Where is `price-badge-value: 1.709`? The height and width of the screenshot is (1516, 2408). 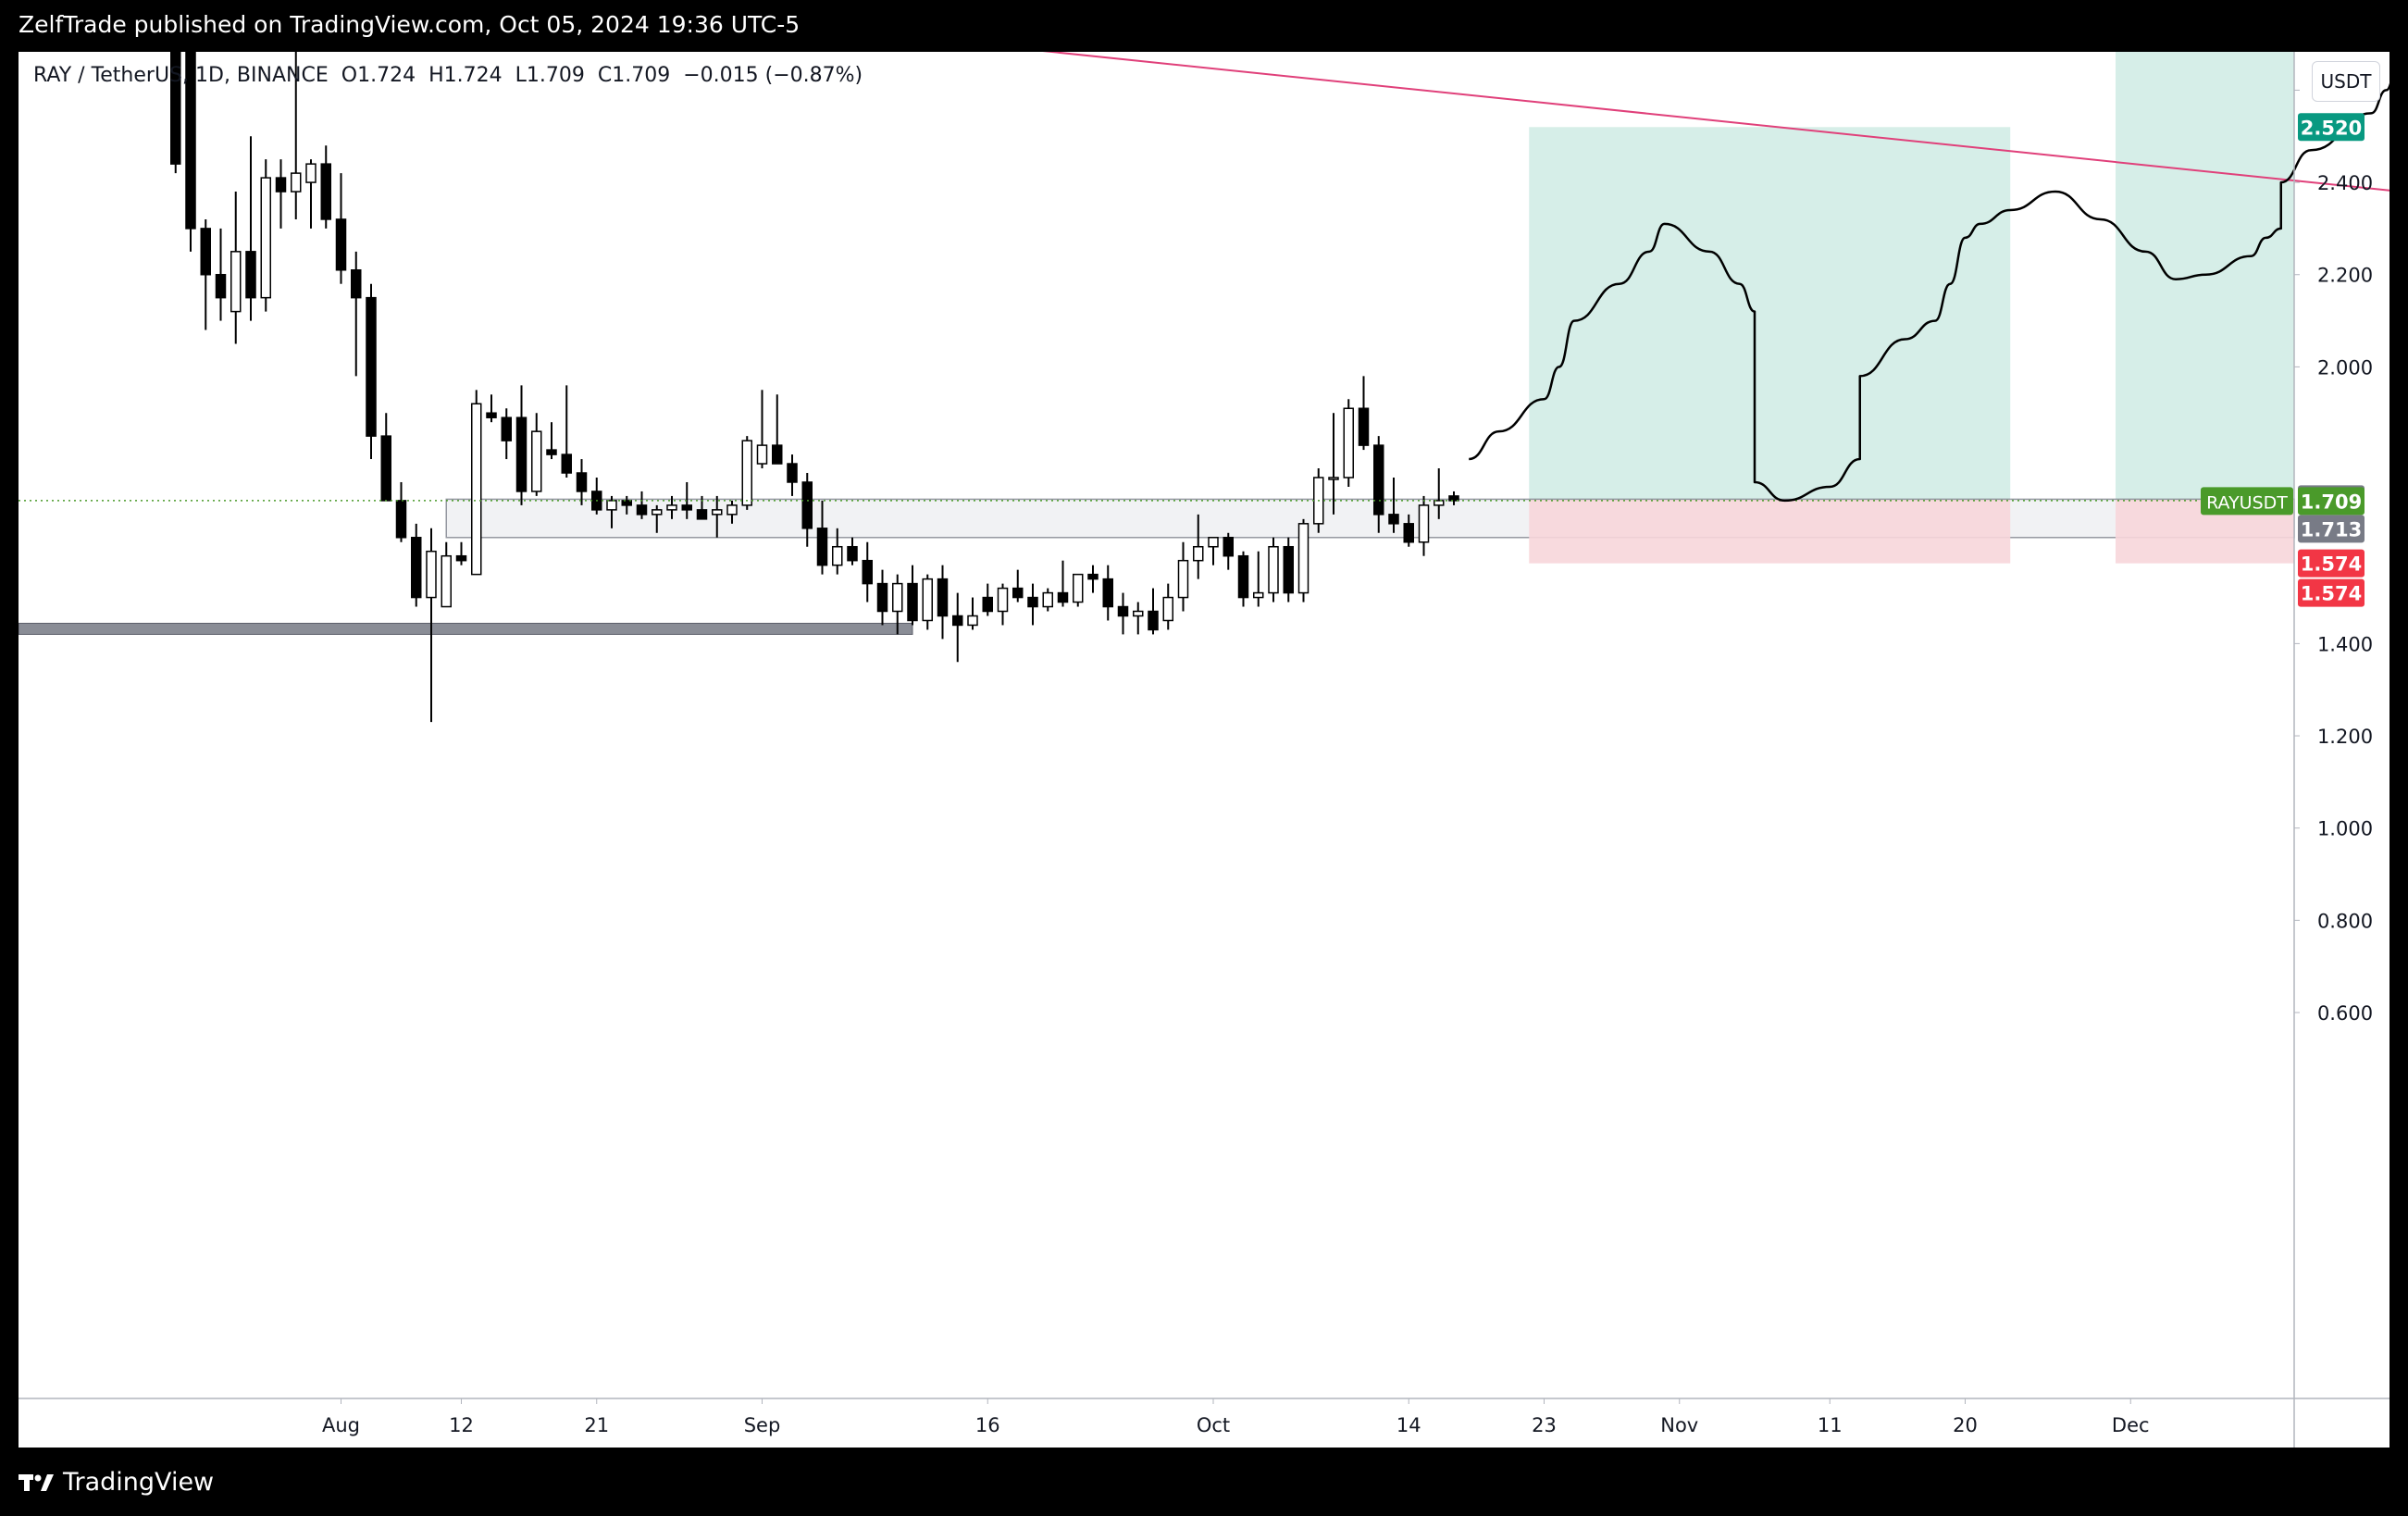
price-badge-value: 1.709 is located at coordinates (2331, 502).